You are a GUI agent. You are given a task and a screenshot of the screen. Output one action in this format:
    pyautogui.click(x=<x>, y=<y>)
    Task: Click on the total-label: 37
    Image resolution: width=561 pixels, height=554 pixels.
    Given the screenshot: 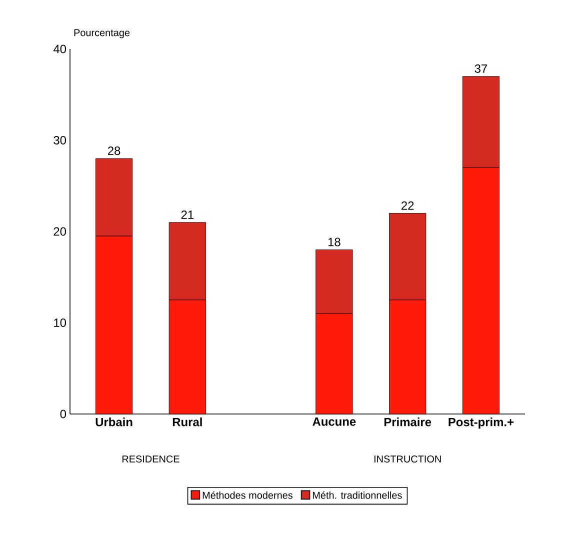 What is the action you would take?
    pyautogui.click(x=481, y=68)
    